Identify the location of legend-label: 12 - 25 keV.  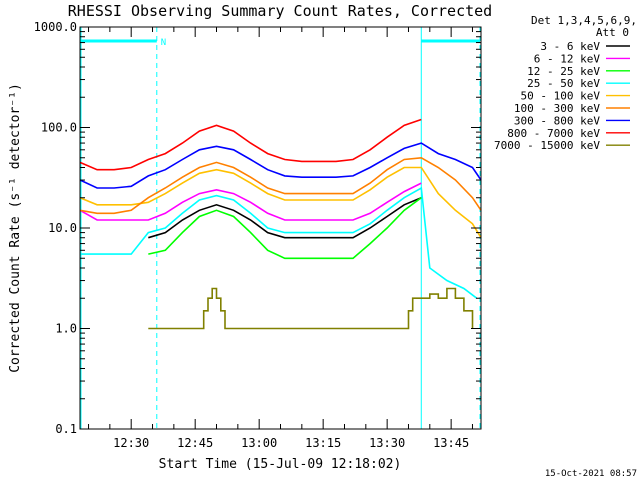
(563, 71).